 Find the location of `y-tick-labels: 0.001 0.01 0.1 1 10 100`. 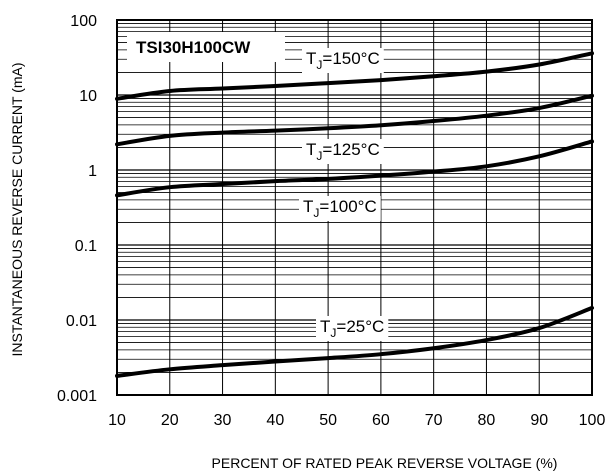

y-tick-labels: 0.001 0.01 0.1 1 10 100 is located at coordinates (77, 209).